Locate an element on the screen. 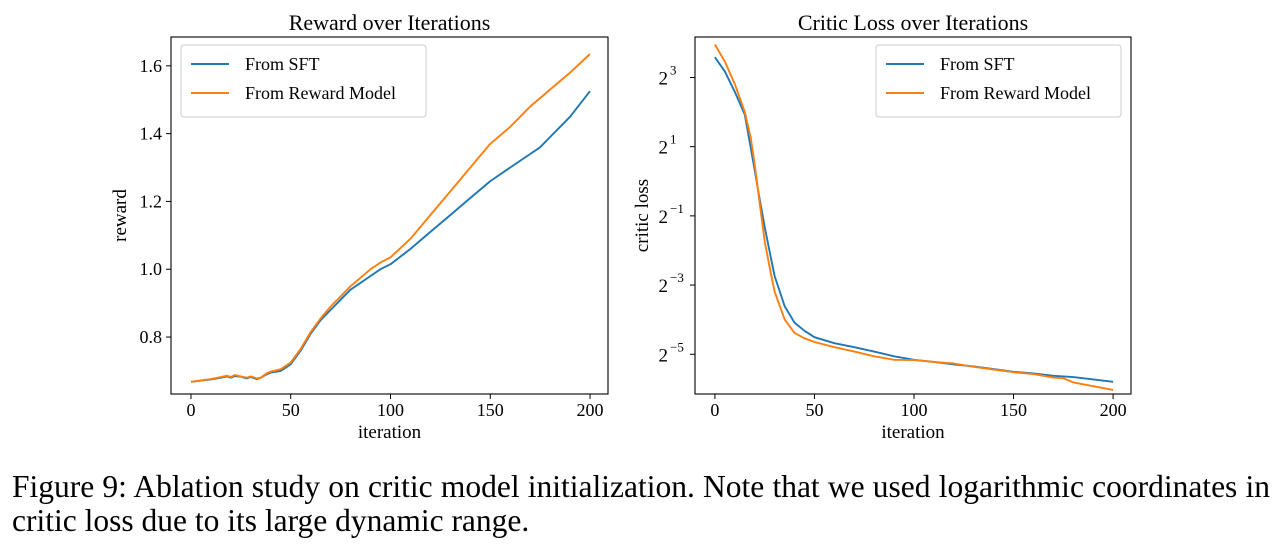 The width and height of the screenshot is (1282, 550). y-tick-exponent: −3 is located at coordinates (677, 277).